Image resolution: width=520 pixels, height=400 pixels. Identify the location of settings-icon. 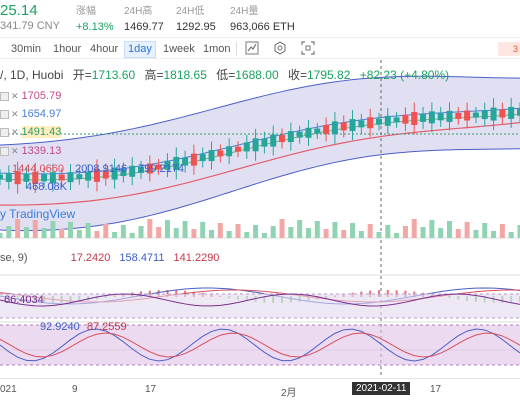
(280, 49).